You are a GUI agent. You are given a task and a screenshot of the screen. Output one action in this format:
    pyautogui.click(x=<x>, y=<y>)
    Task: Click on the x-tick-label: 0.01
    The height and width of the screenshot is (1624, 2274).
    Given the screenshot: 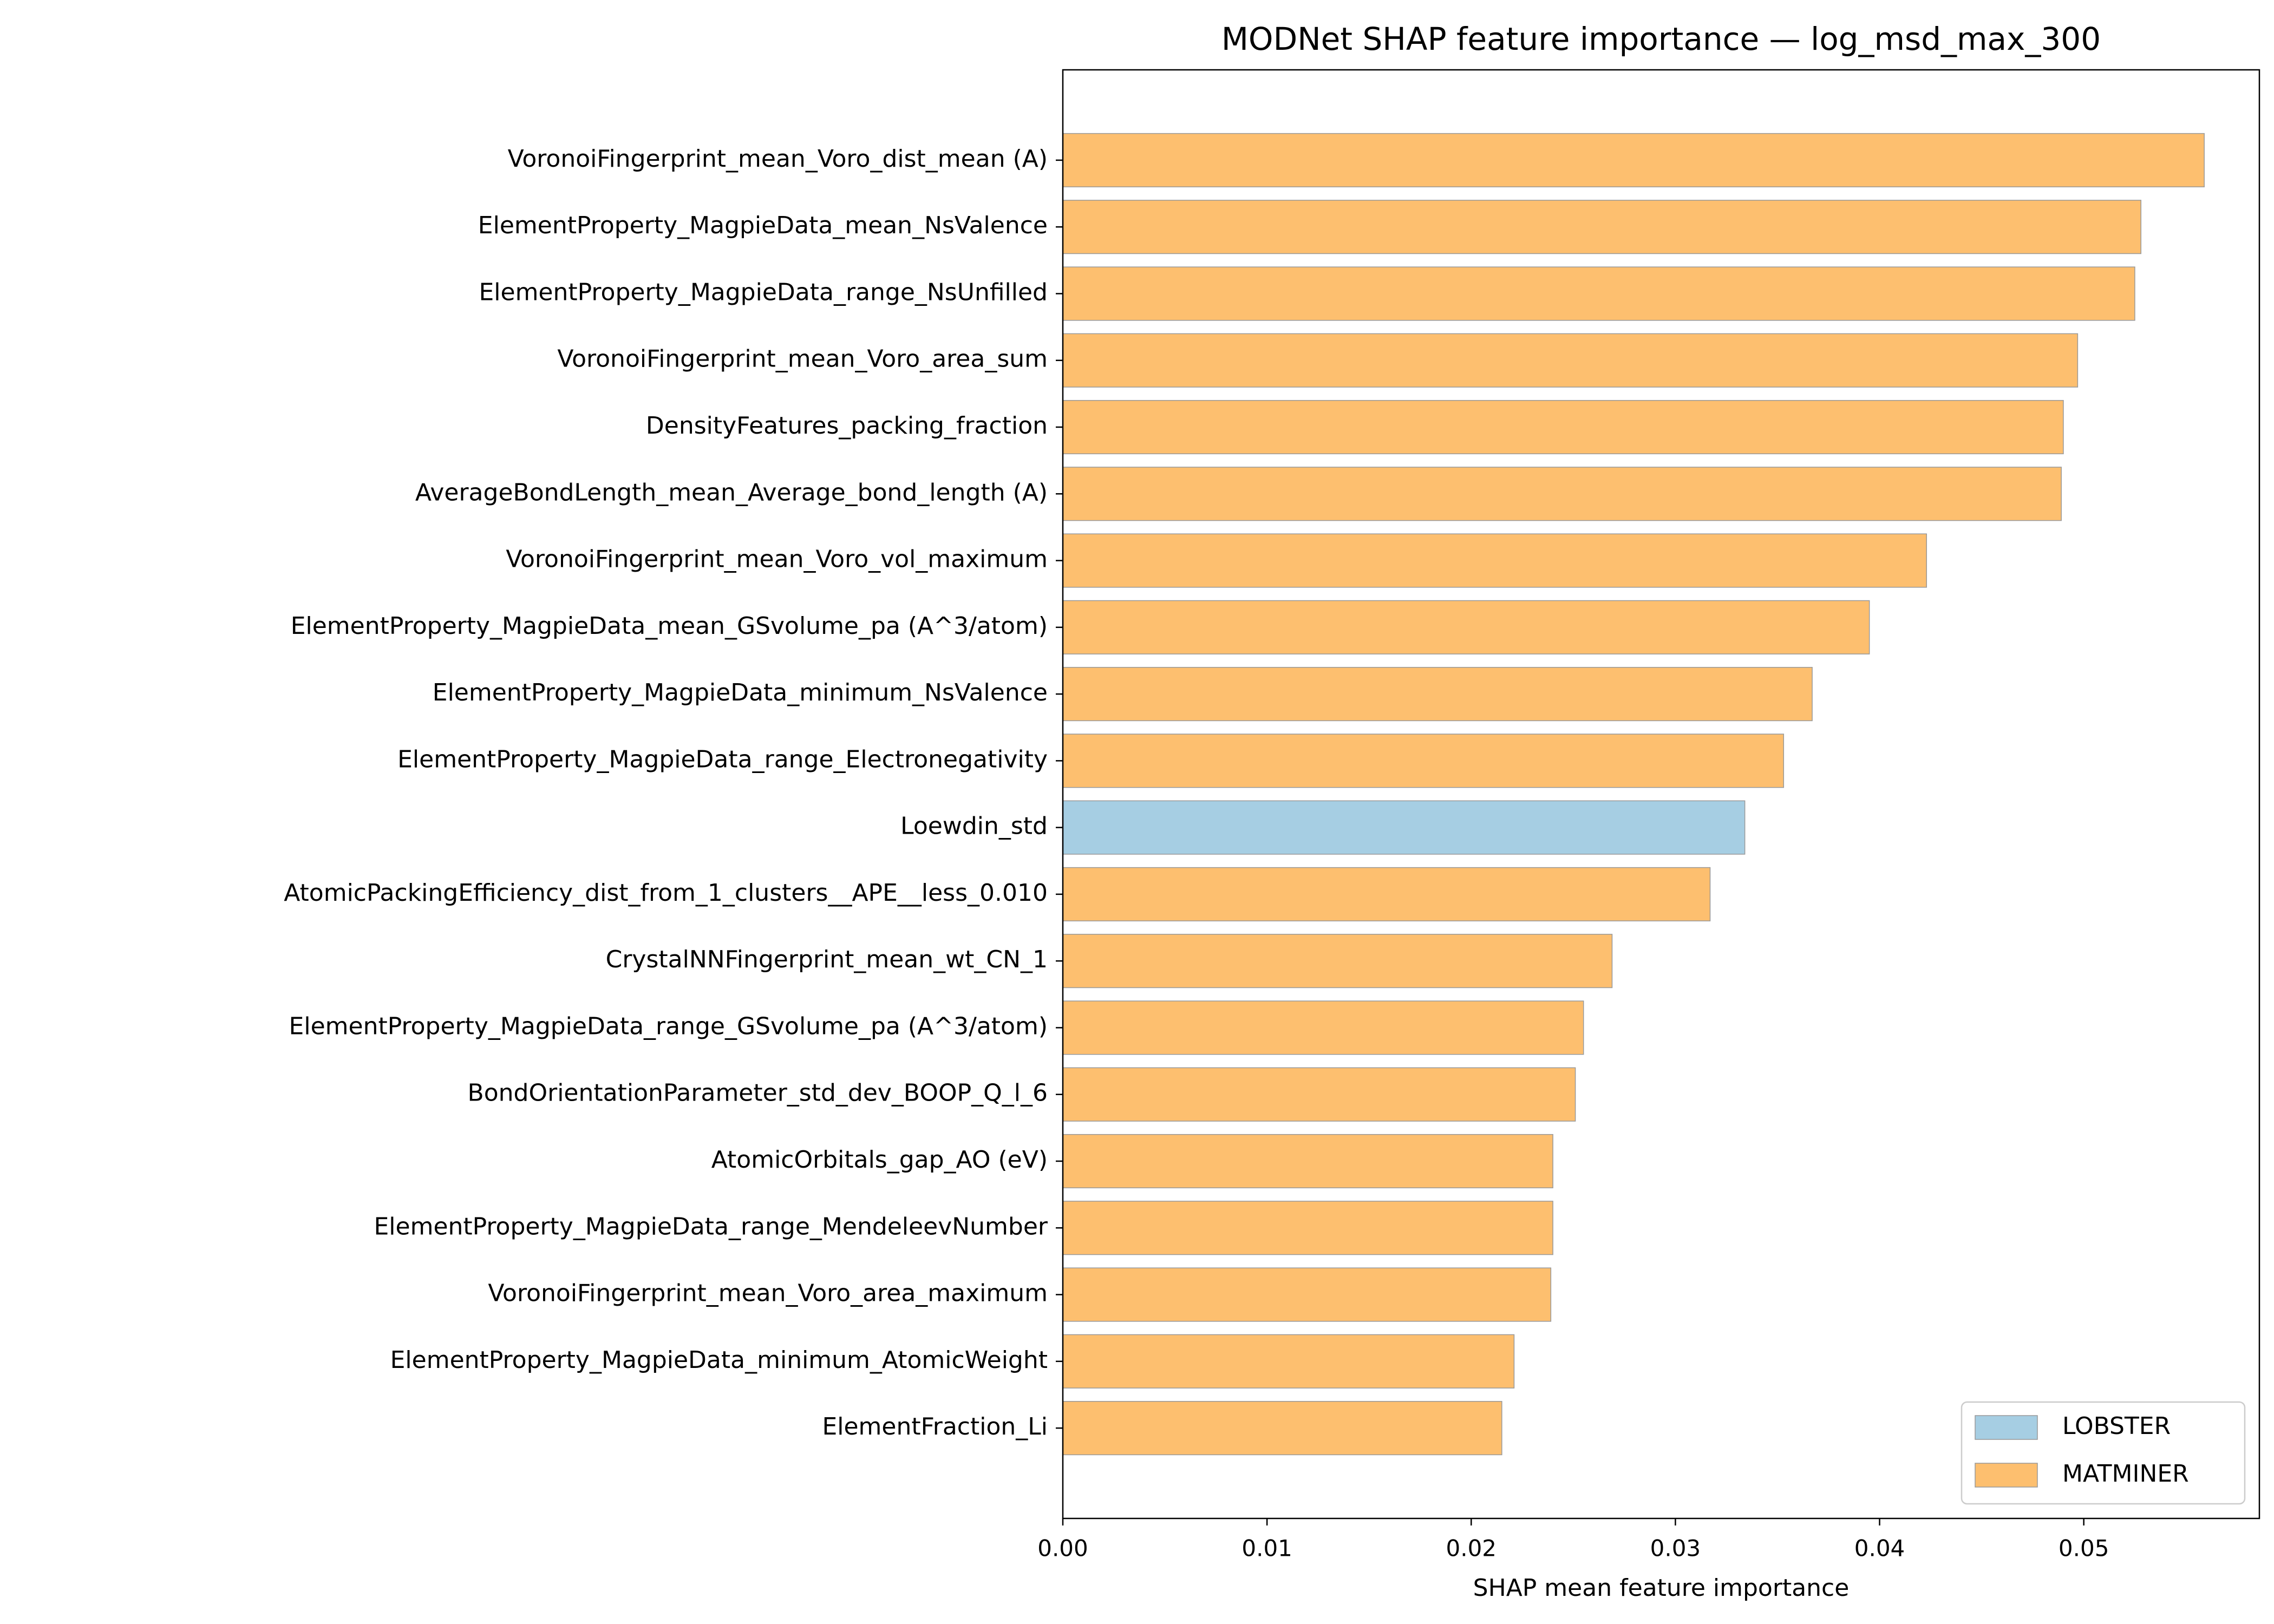 What is the action you would take?
    pyautogui.click(x=1267, y=1548)
    